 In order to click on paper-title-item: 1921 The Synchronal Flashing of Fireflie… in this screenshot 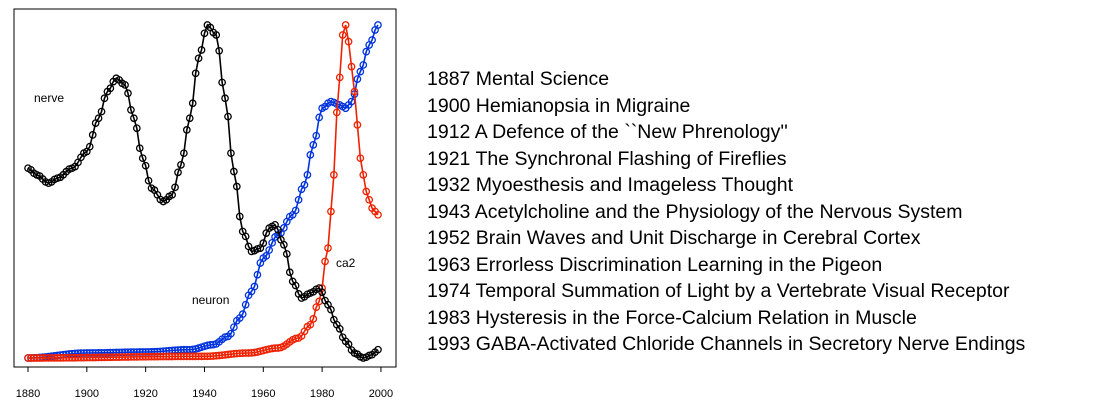, I will do `click(607, 158)`.